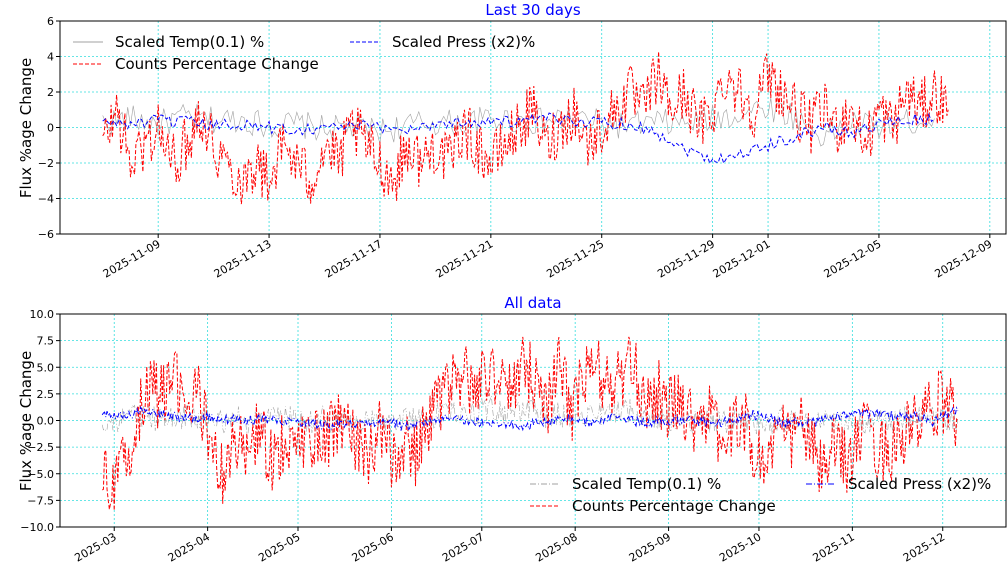 The width and height of the screenshot is (1008, 576). Describe the element at coordinates (189, 547) in the screenshot. I see `x-tick-label: 2025-04` at that location.